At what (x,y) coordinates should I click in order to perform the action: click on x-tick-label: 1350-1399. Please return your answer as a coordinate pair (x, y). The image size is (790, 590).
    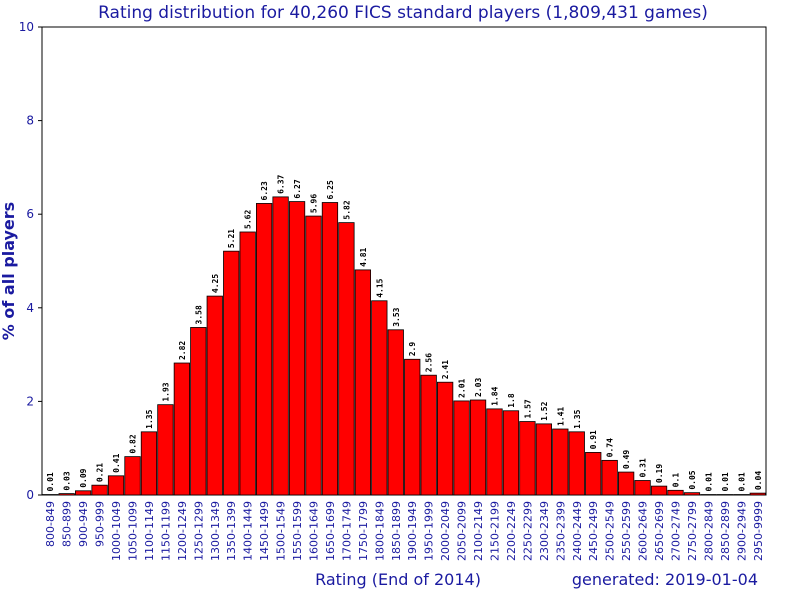
    Looking at the image, I should click on (231, 531).